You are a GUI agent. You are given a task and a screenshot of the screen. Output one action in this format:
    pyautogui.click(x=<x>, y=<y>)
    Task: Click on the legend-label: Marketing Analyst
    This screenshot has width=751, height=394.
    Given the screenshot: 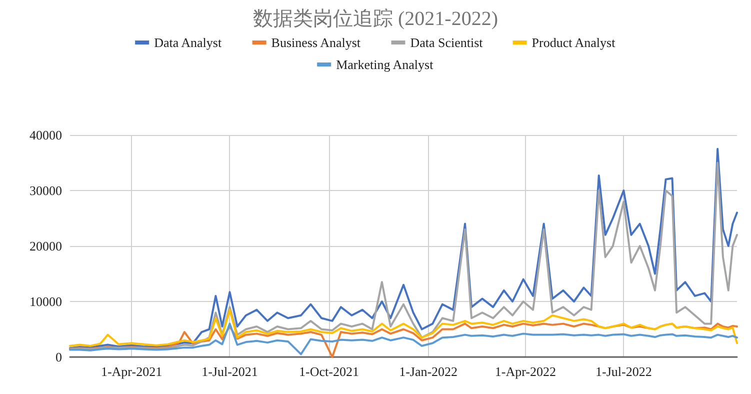 What is the action you would take?
    pyautogui.click(x=385, y=64)
    